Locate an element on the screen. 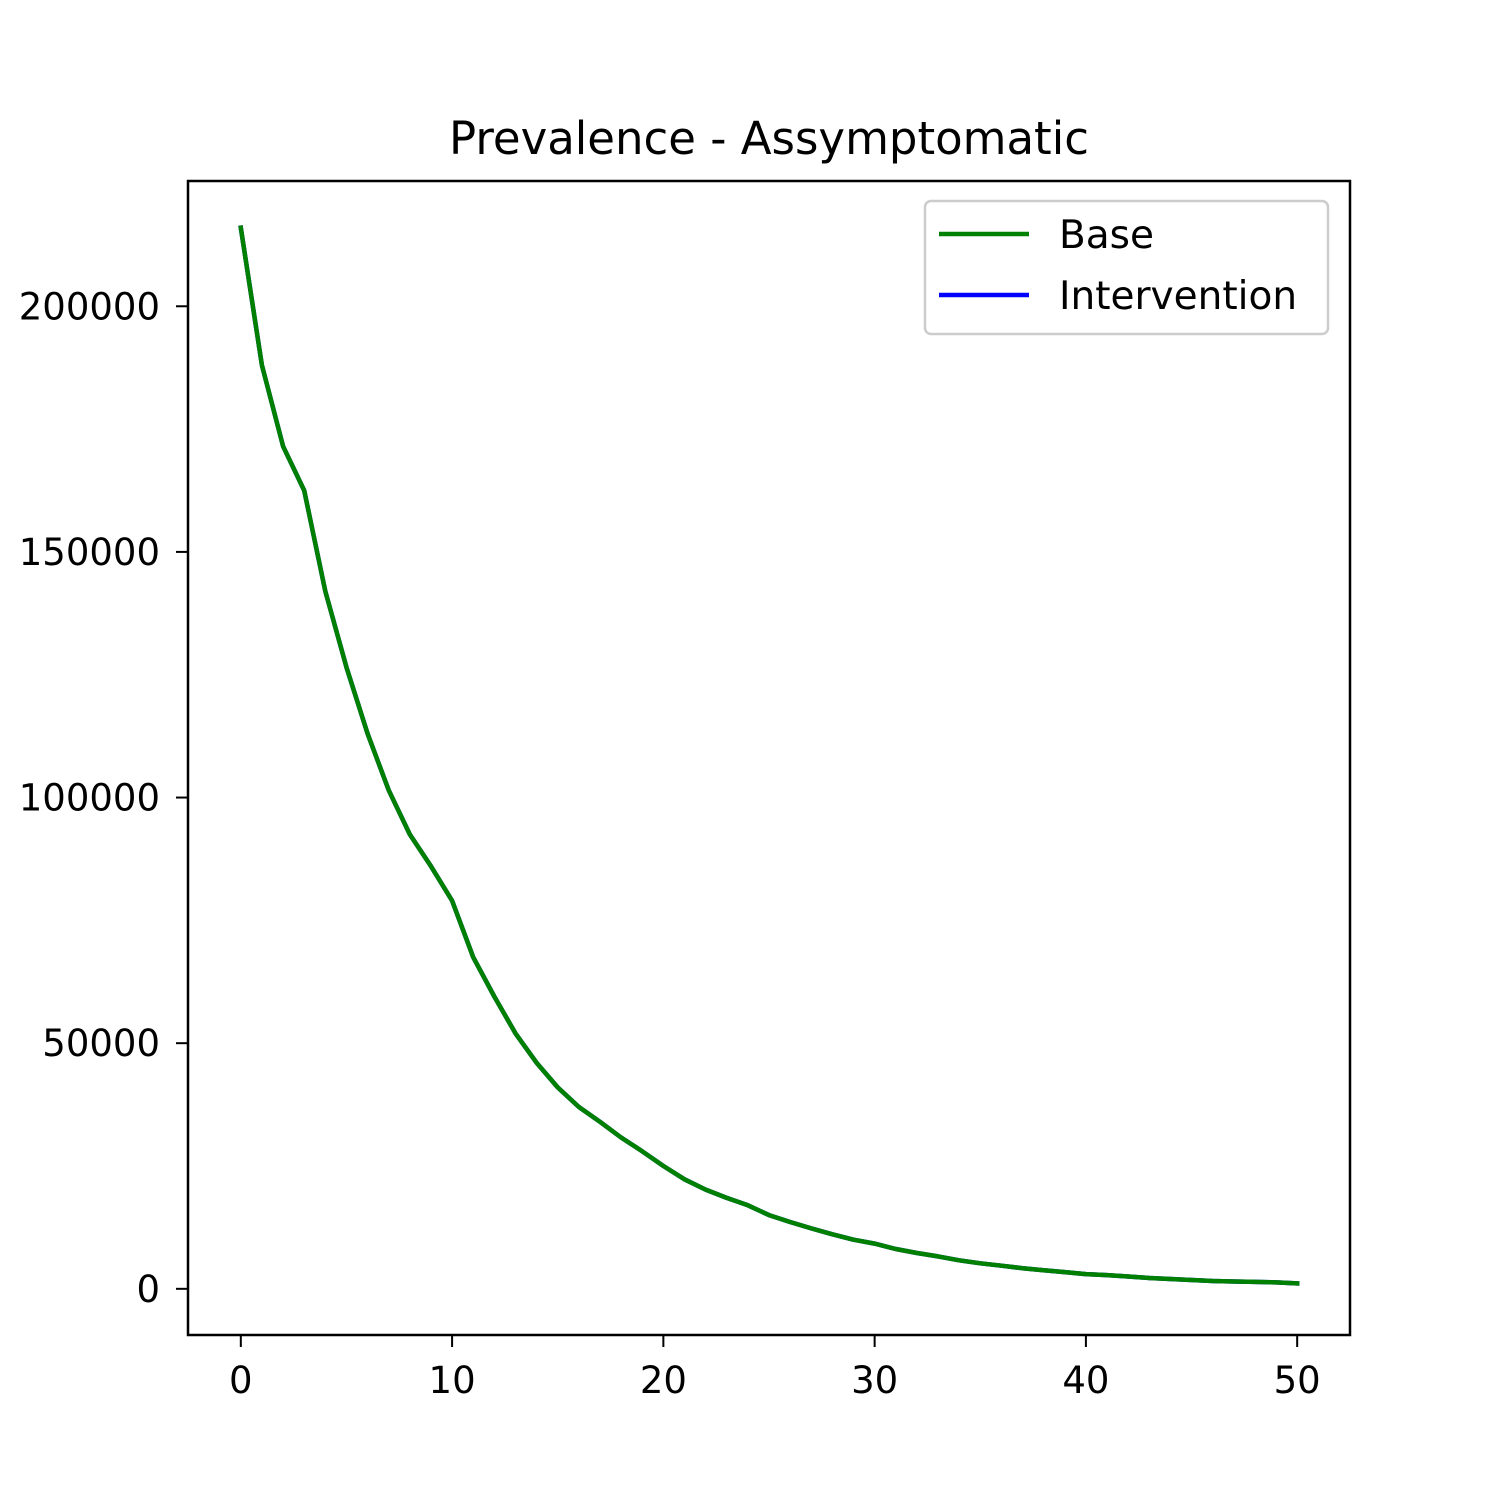 The height and width of the screenshot is (1500, 1500). y-tick-label: 150000 is located at coordinates (89, 552).